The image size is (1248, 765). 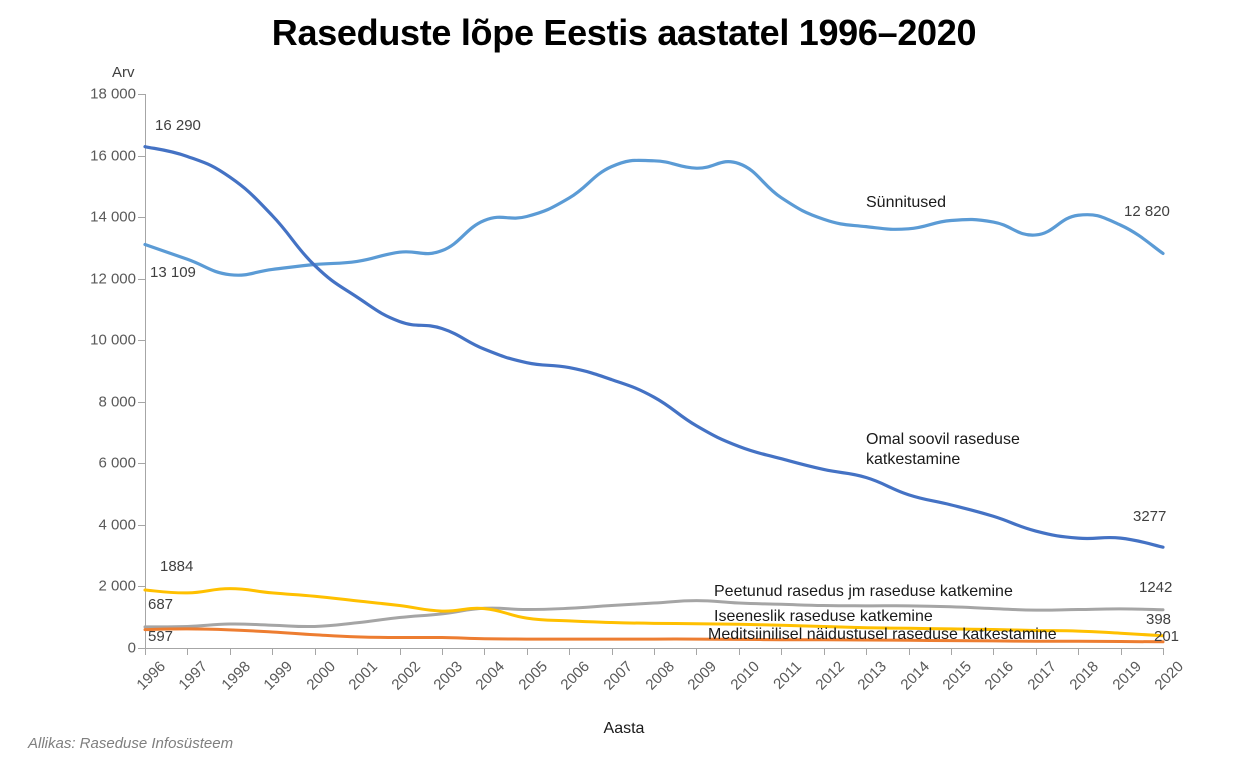 I want to click on y-axis-title: Arv, so click(x=123, y=72).